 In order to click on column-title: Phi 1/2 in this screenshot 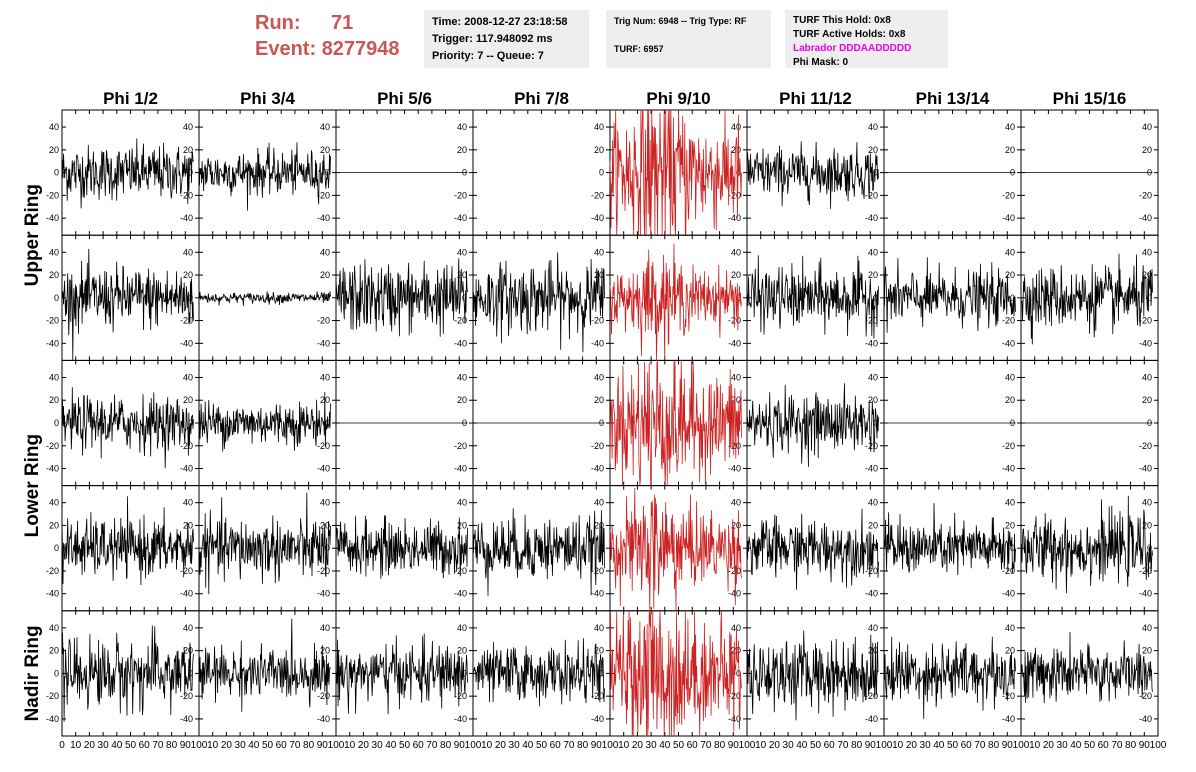, I will do `click(130, 98)`.